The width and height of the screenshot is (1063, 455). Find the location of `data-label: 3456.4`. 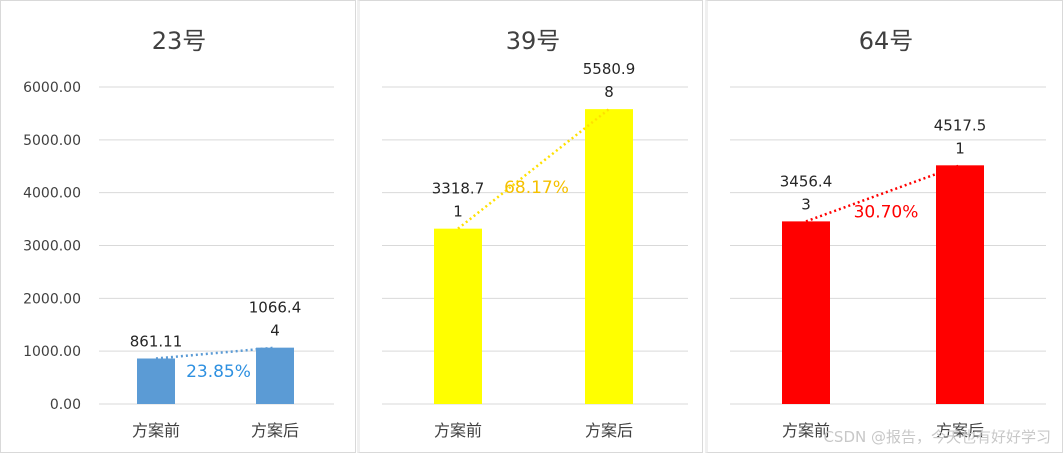

data-label: 3456.4 is located at coordinates (806, 181).